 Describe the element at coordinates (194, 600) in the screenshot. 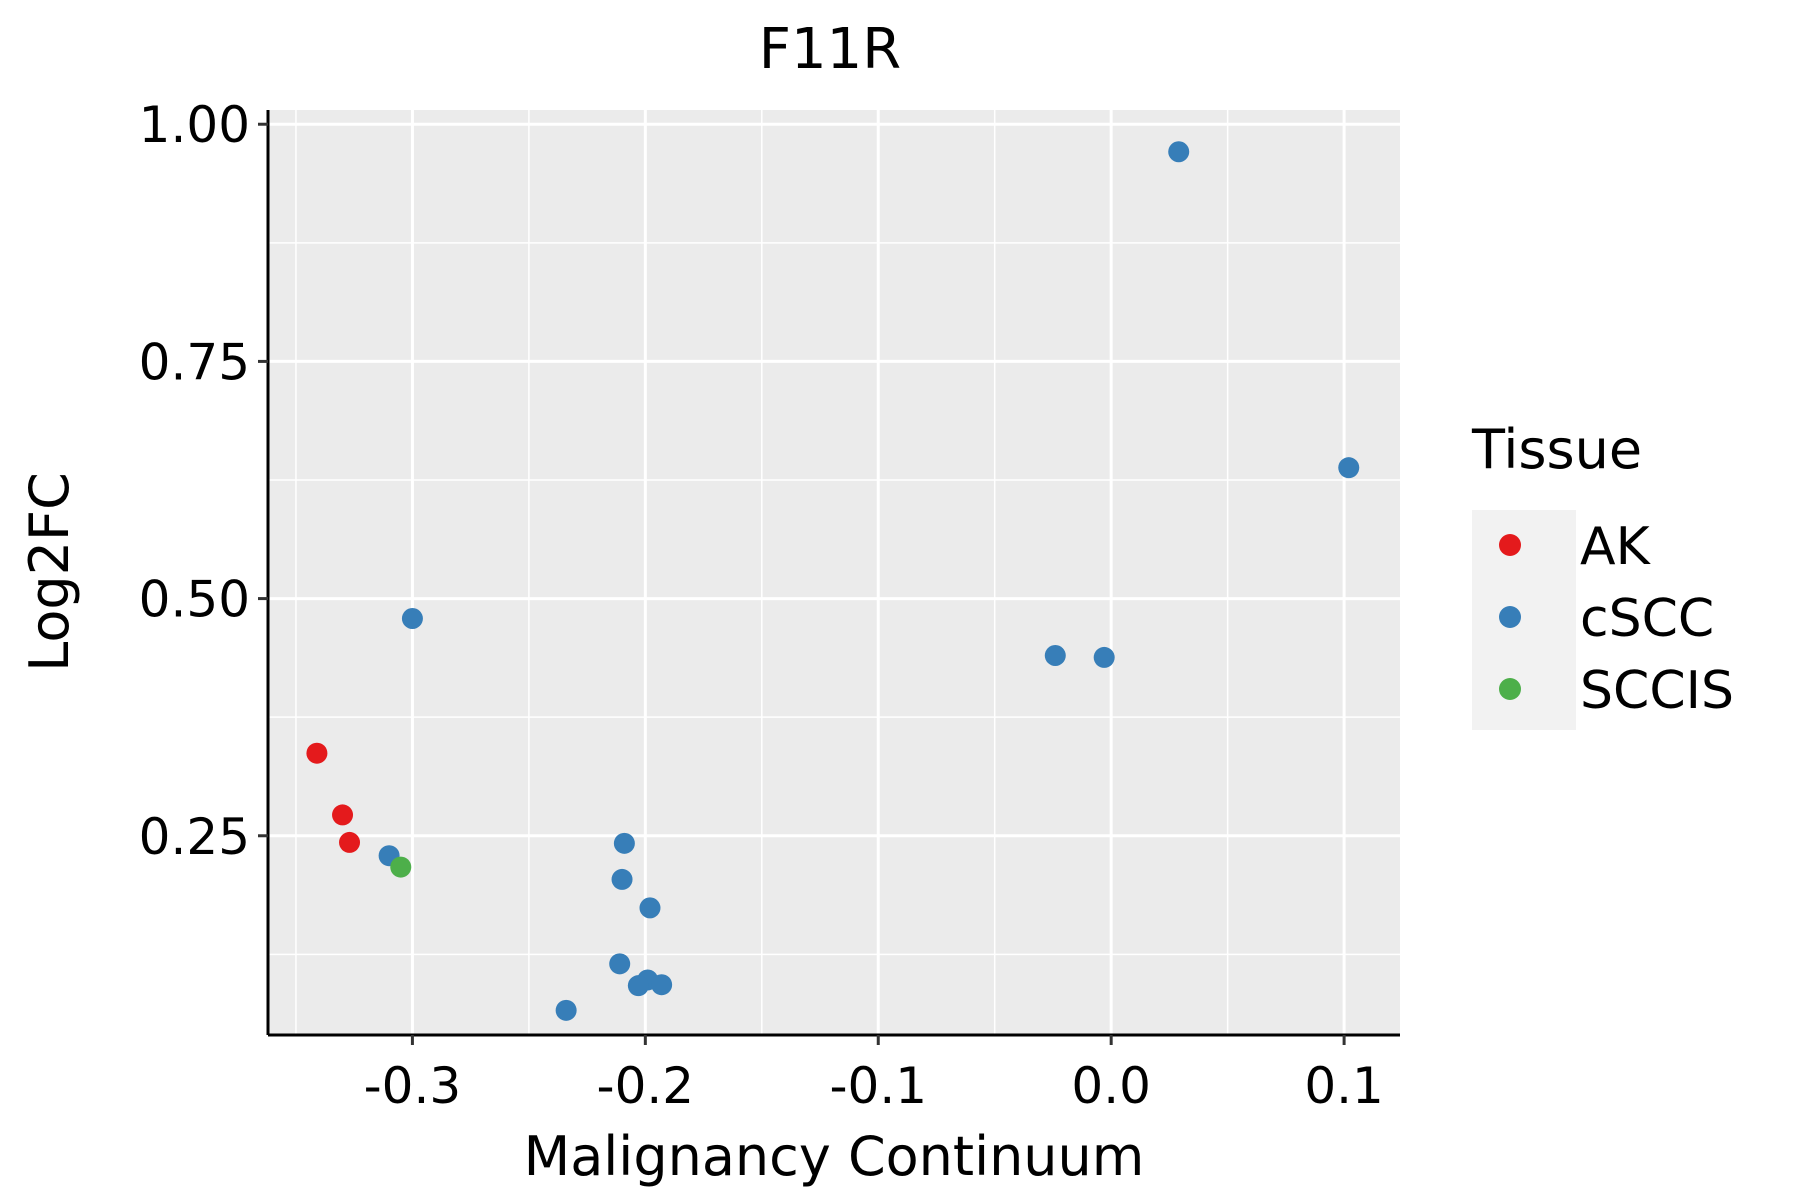

I see `y-tick-label: 0.50` at that location.